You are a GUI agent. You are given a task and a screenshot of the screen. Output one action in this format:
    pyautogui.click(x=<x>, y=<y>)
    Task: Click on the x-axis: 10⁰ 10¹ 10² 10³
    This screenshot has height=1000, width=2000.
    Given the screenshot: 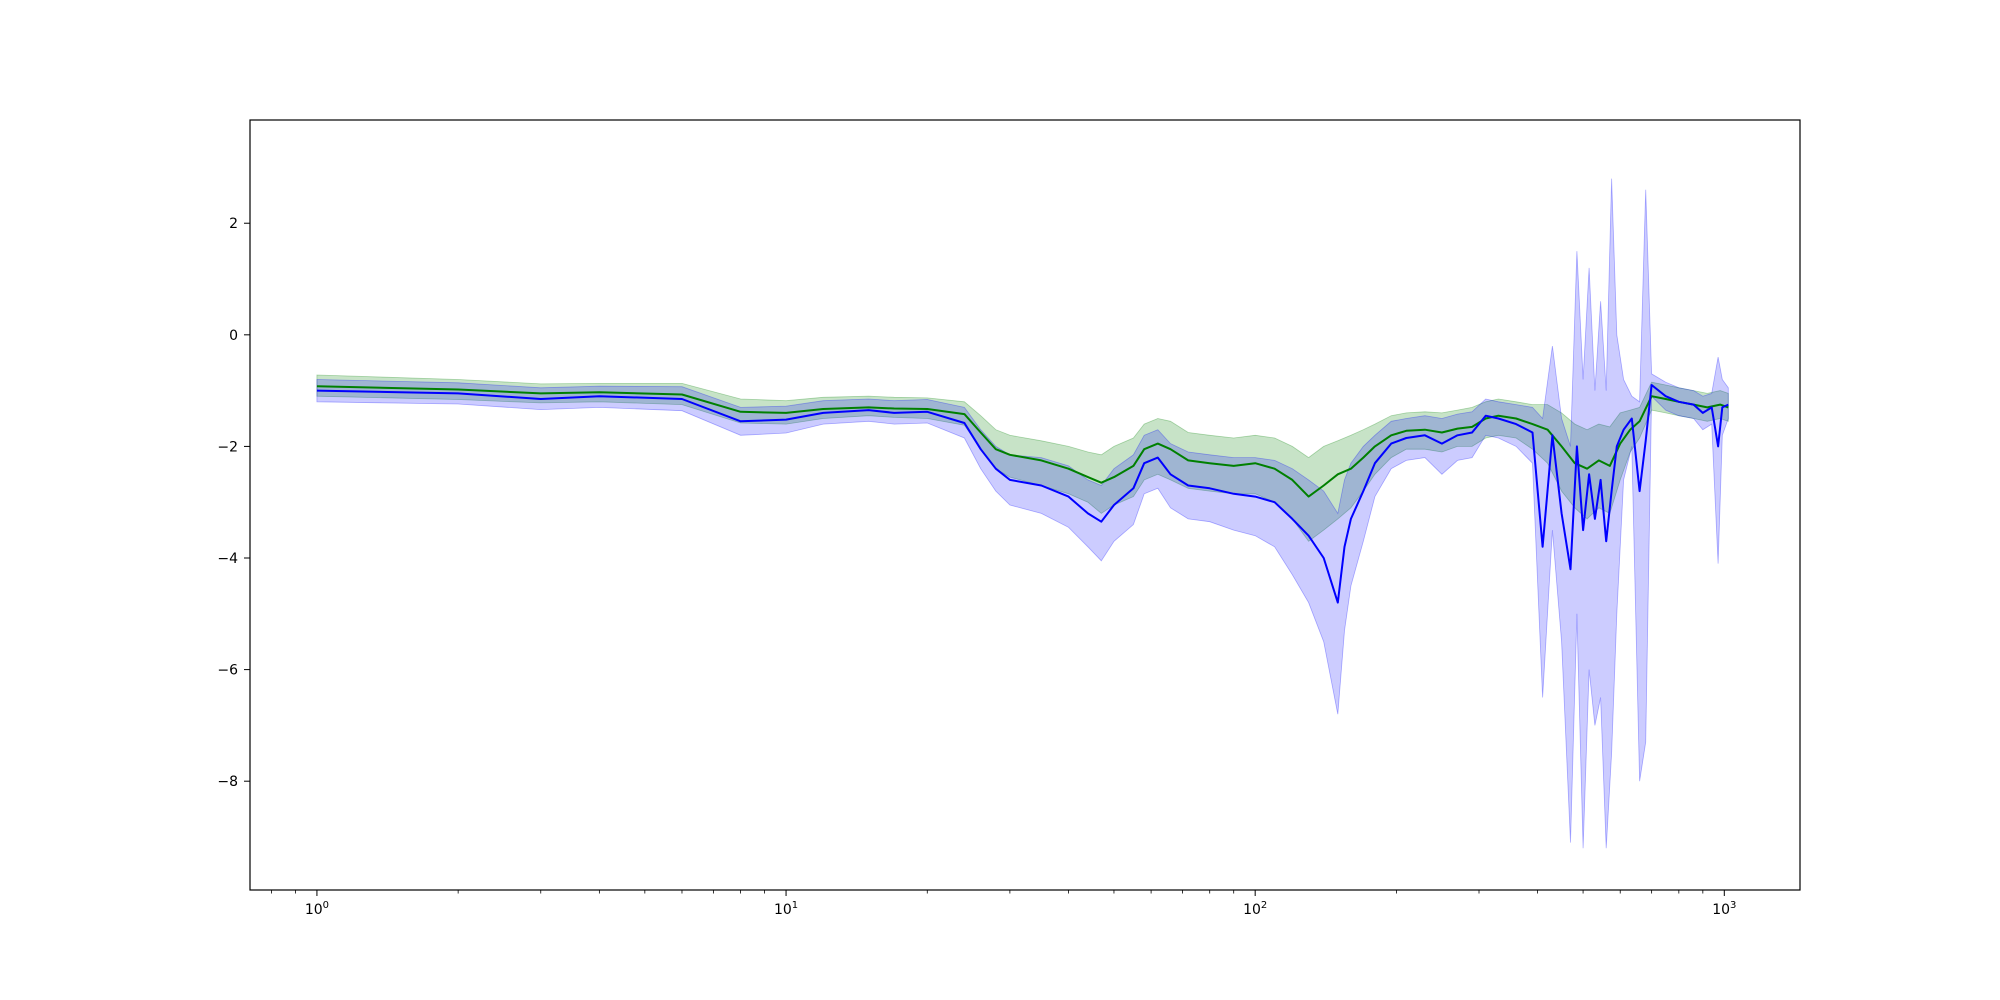 What is the action you would take?
    pyautogui.click(x=1003, y=904)
    